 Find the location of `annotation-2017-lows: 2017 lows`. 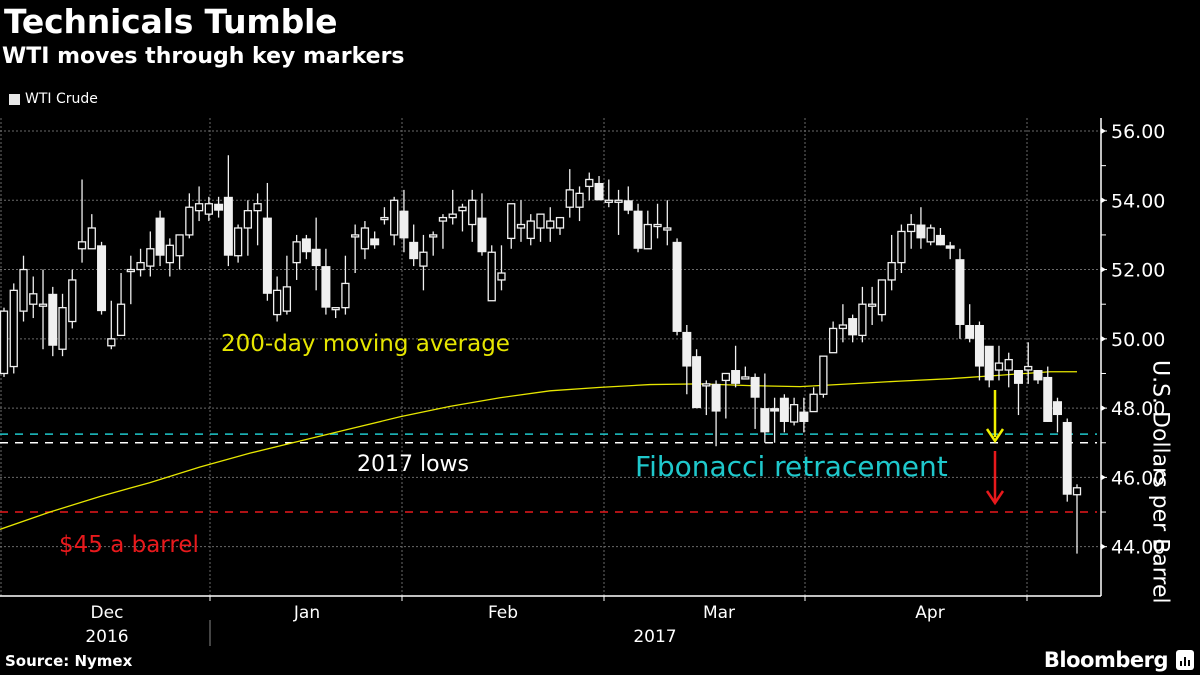

annotation-2017-lows: 2017 lows is located at coordinates (413, 464).